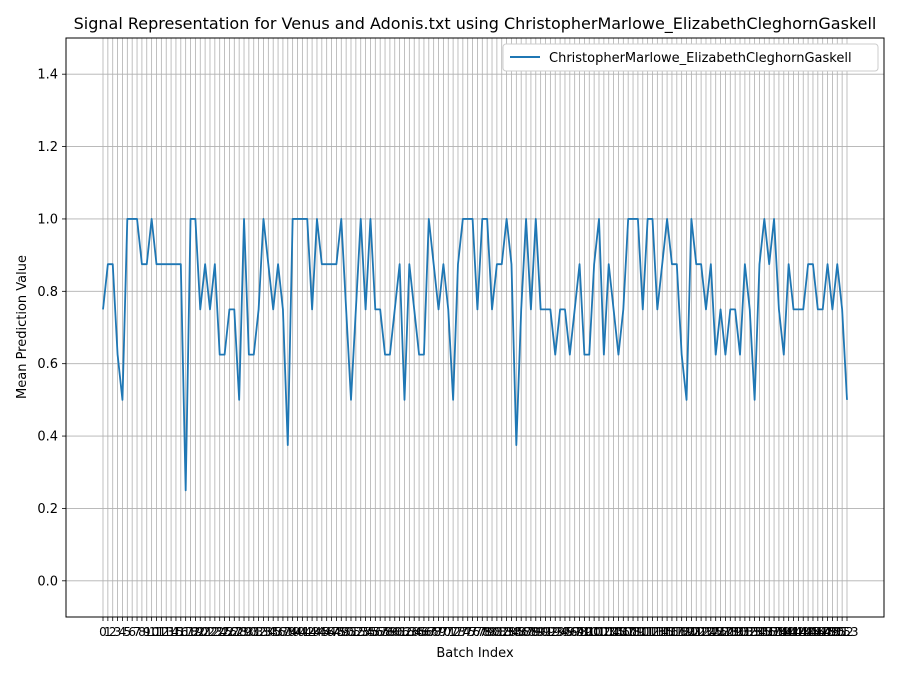 The width and height of the screenshot is (900, 675). Describe the element at coordinates (832, 632) in the screenshot. I see `x-tick-label: 150` at that location.